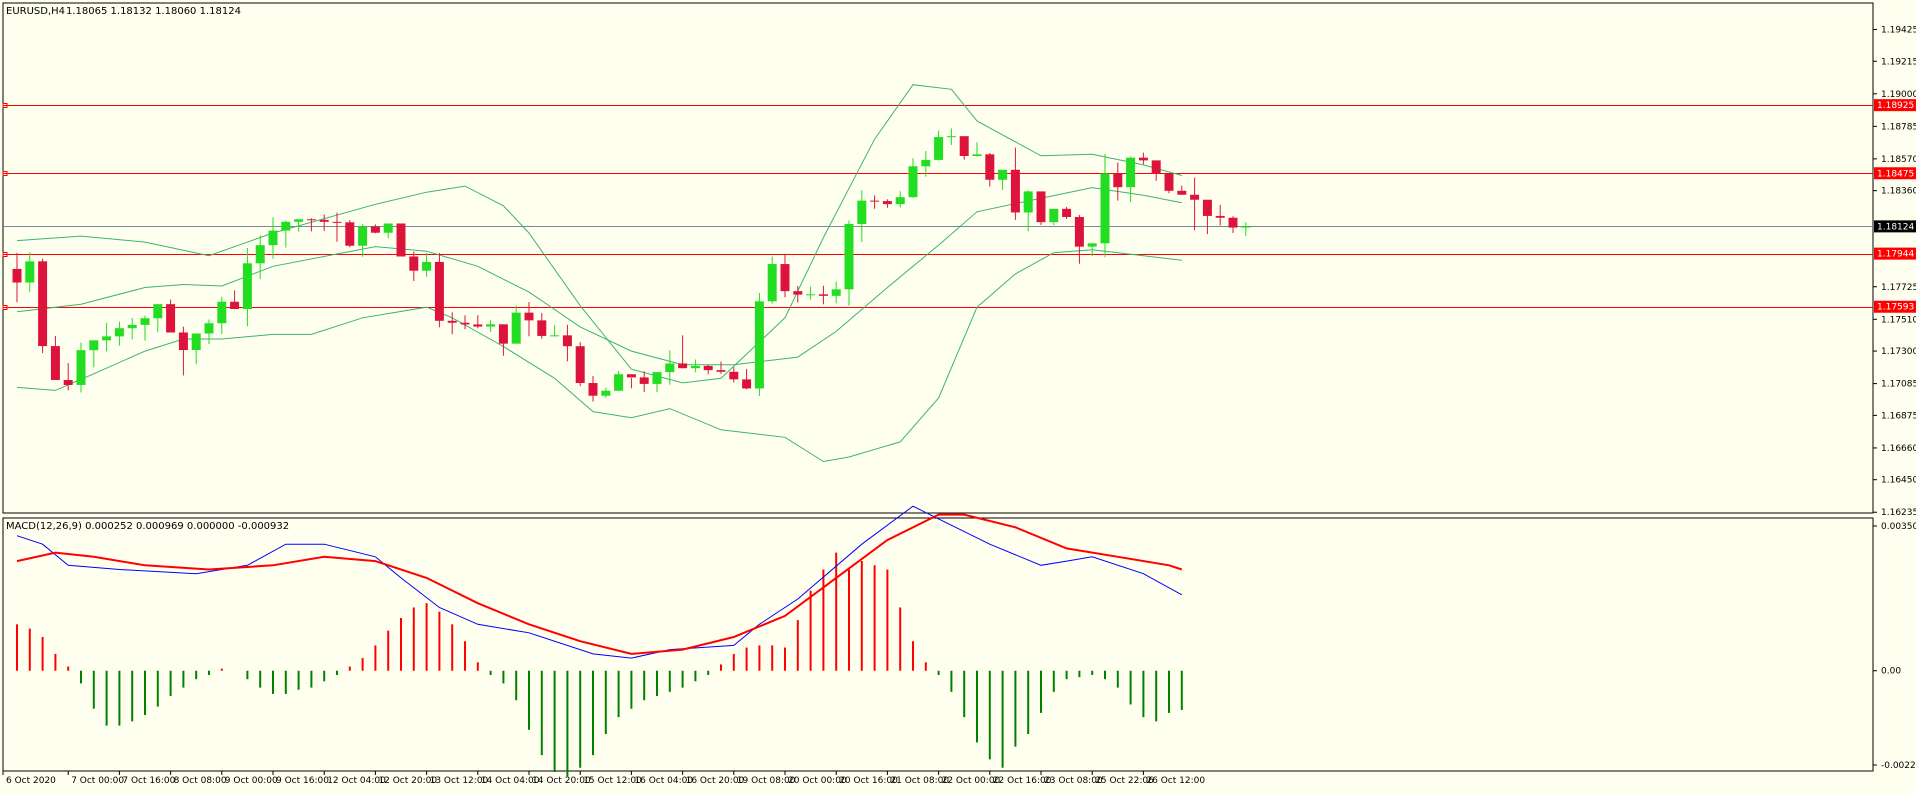  Describe the element at coordinates (1898, 127) in the screenshot. I see `price-tick-label: 1.18785` at that location.